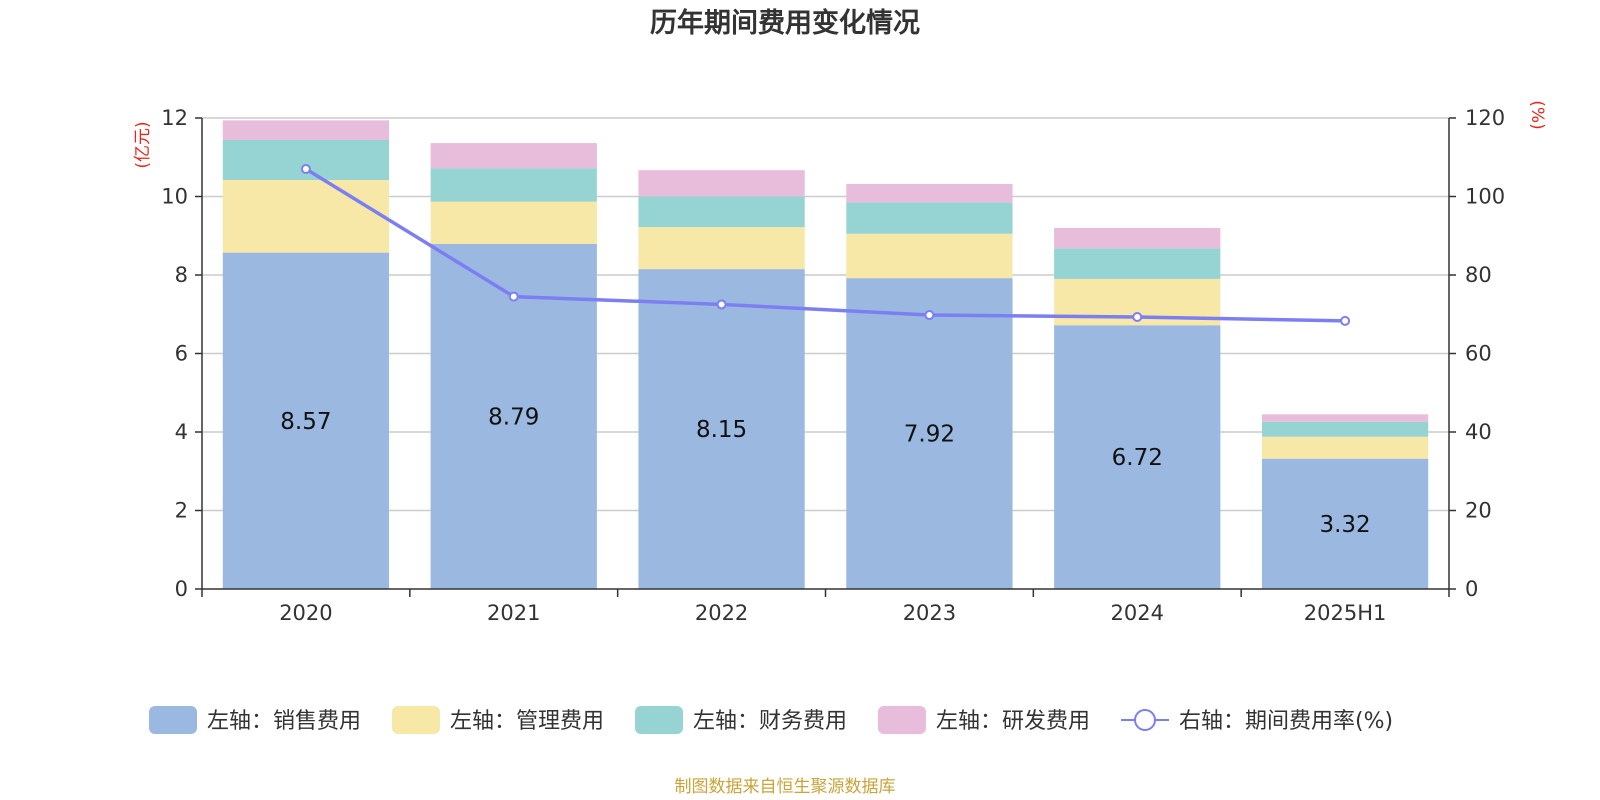 This screenshot has height=800, width=1600. I want to click on right-axis-tick-label: 100, so click(1485, 197).